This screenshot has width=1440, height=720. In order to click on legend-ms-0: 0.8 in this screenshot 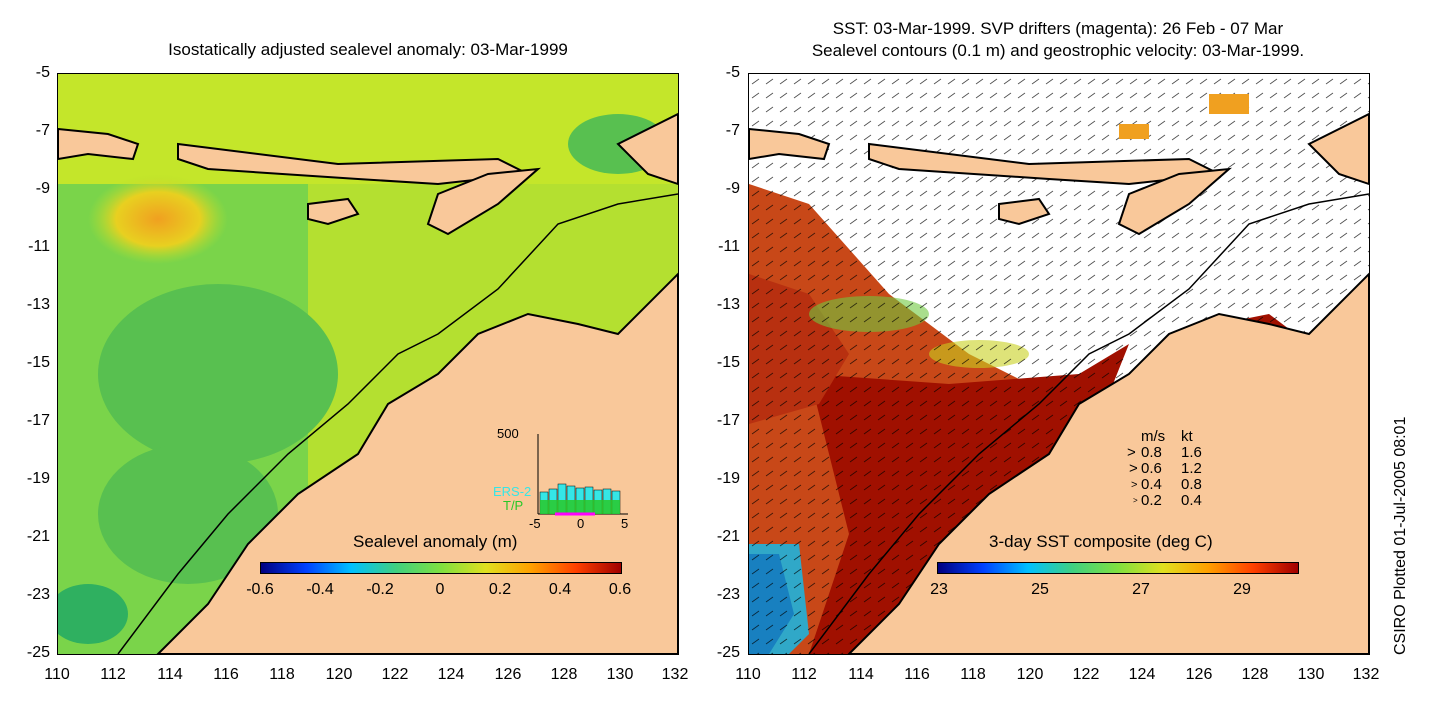, I will do `click(1151, 452)`.